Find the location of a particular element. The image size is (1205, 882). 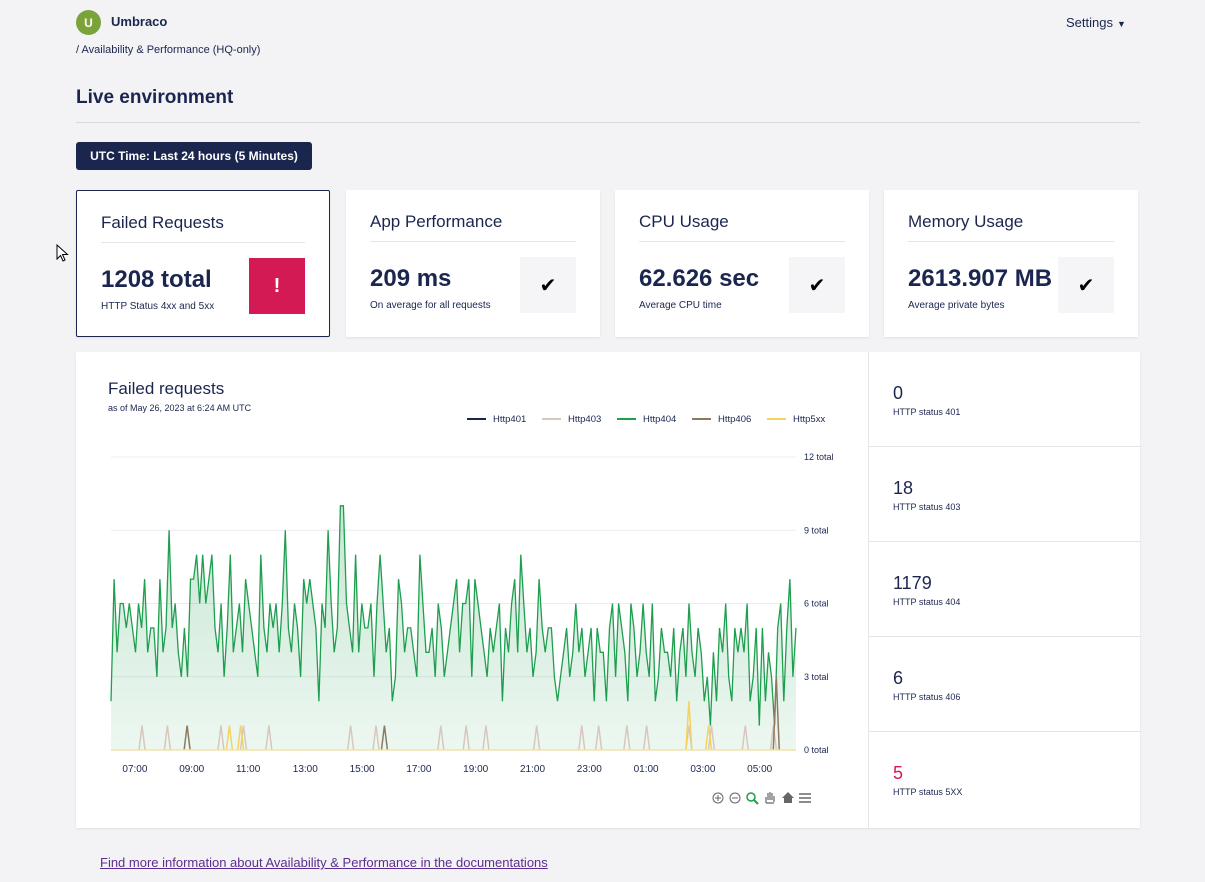

legend-label-http5xx: Http5xx is located at coordinates (809, 419).